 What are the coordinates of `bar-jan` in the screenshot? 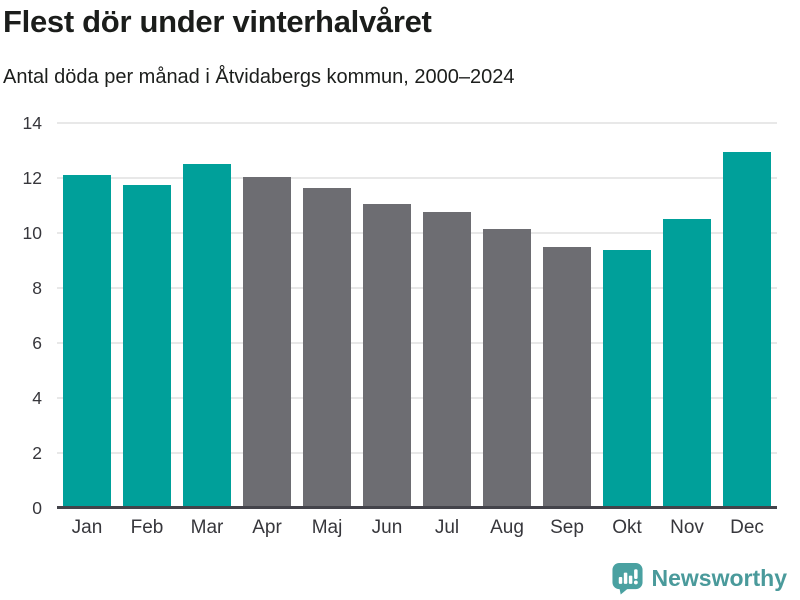 It's located at (87, 341).